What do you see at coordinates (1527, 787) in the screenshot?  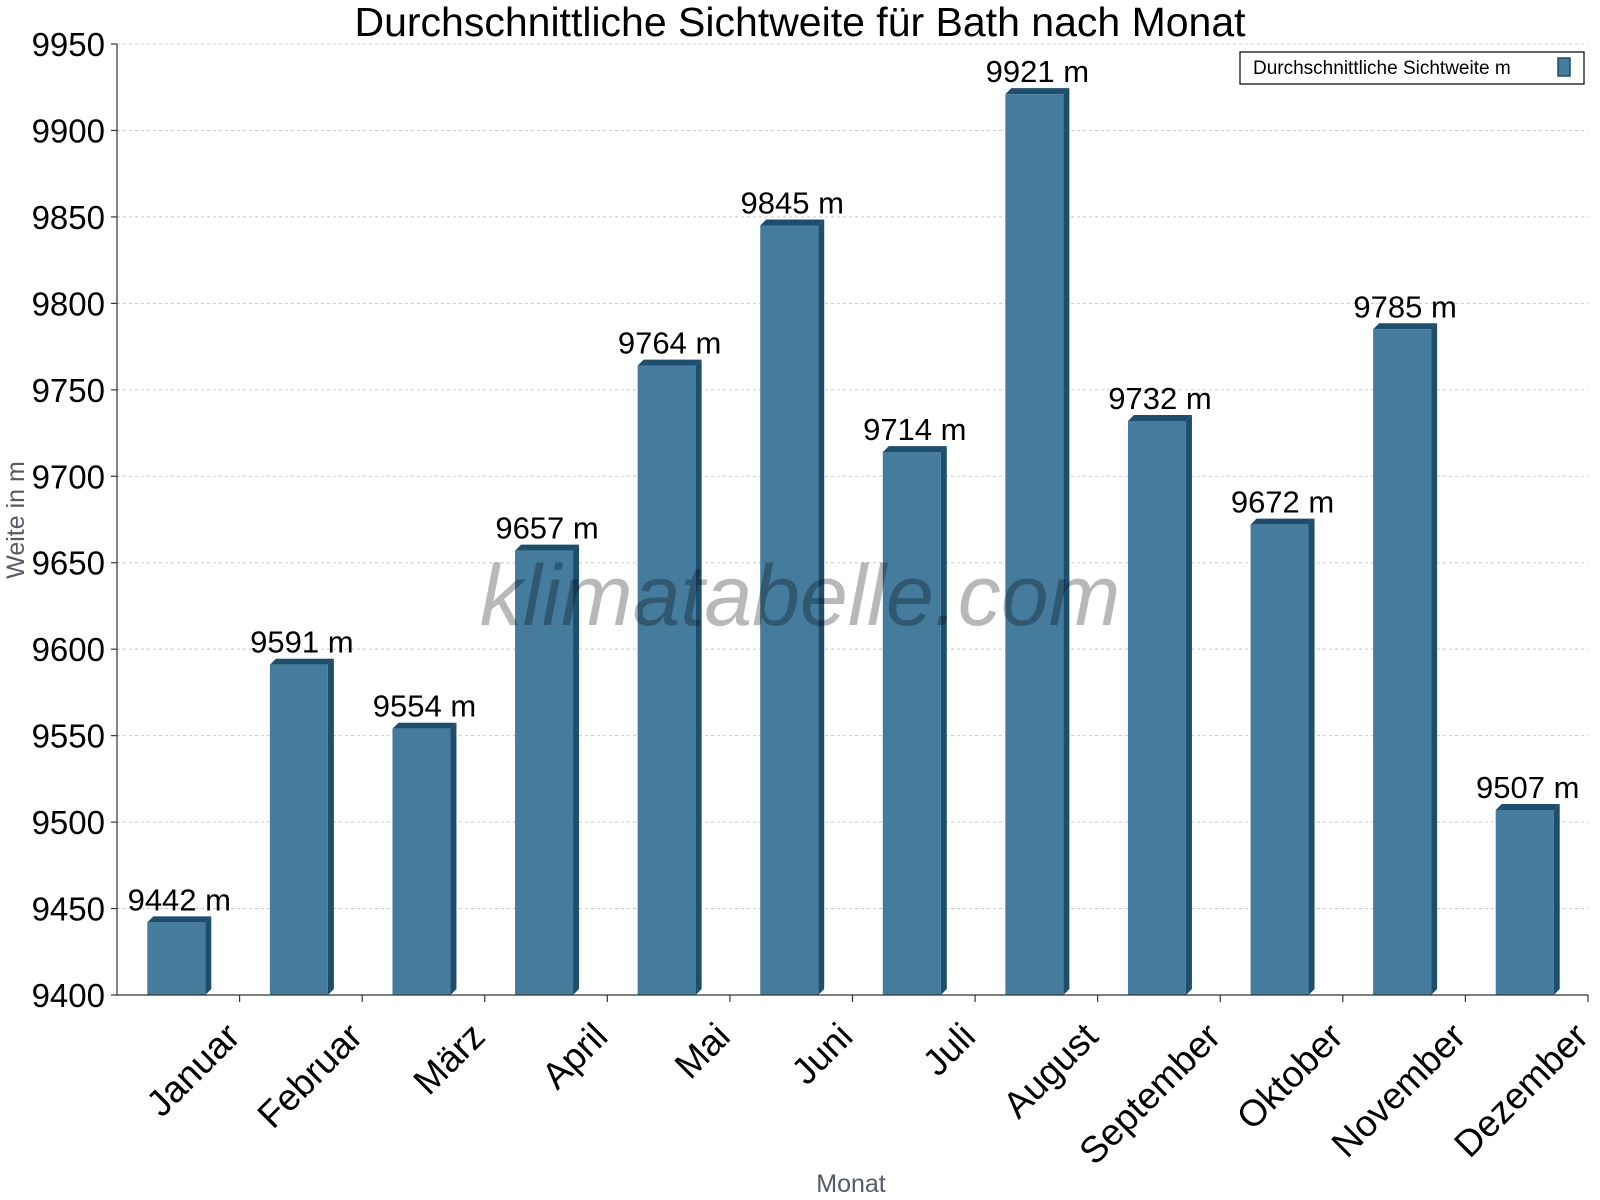 I see `data-label: 9507 m` at bounding box center [1527, 787].